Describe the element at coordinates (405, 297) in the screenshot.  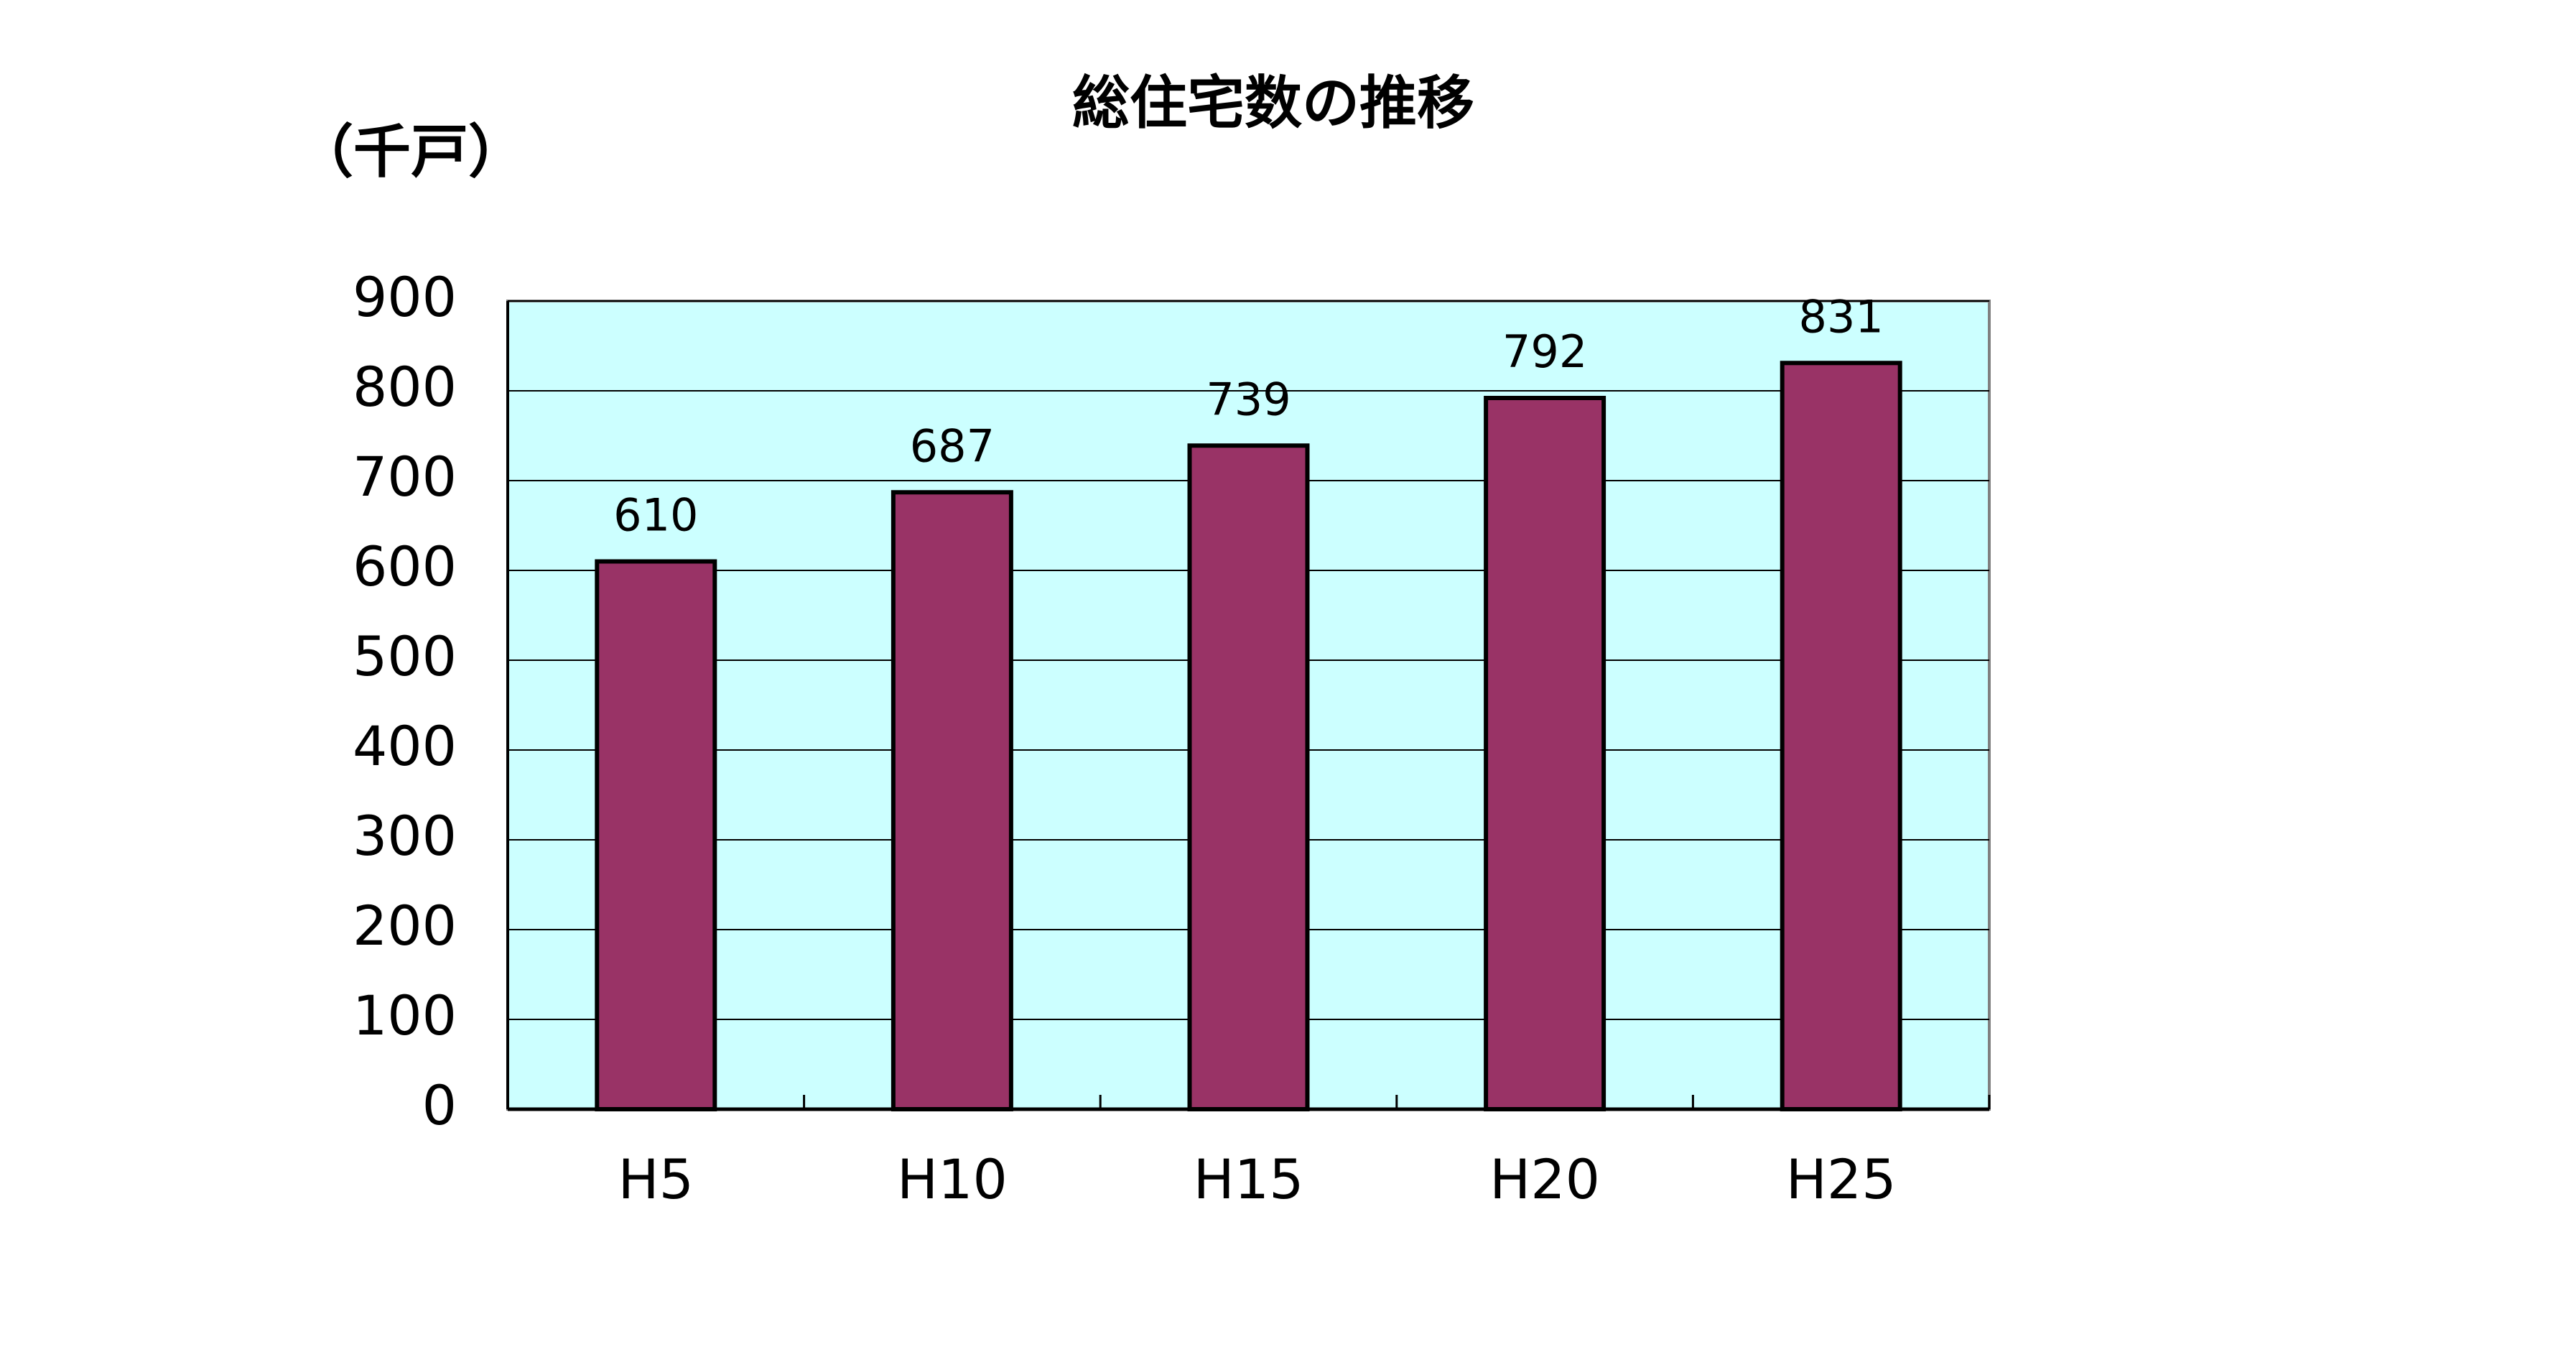
I see `y-tick-label: 900` at that location.